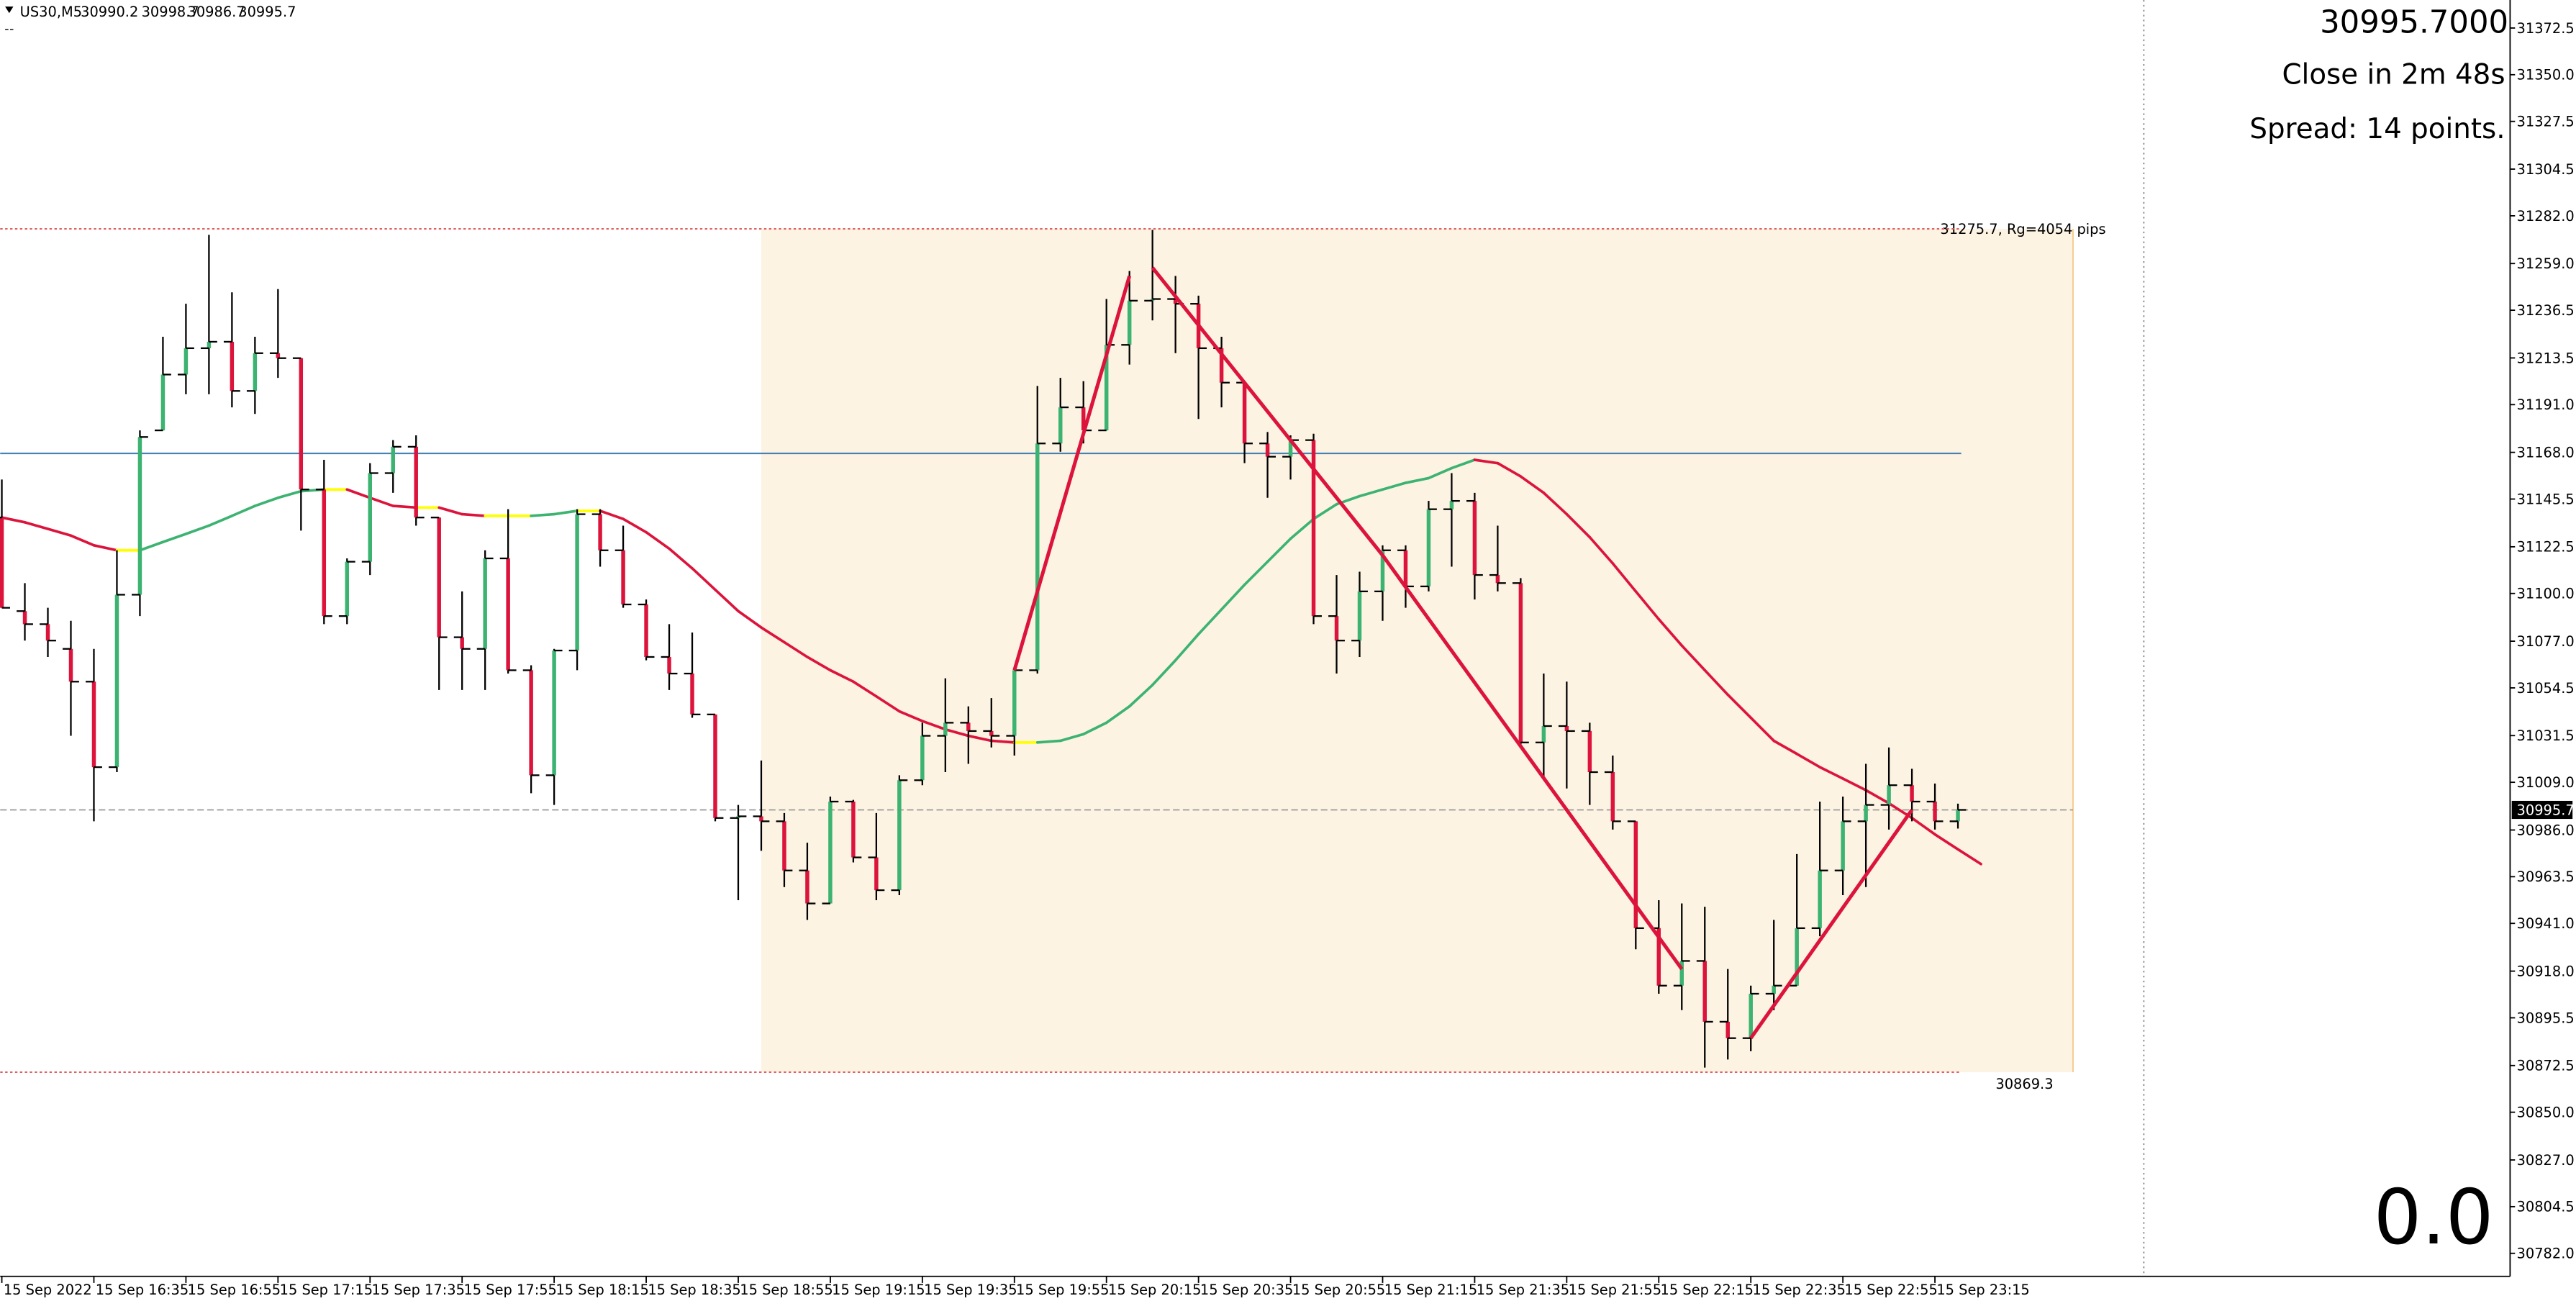 The height and width of the screenshot is (1301, 2576). I want to click on y-tick-label: 31077.0, so click(2546, 641).